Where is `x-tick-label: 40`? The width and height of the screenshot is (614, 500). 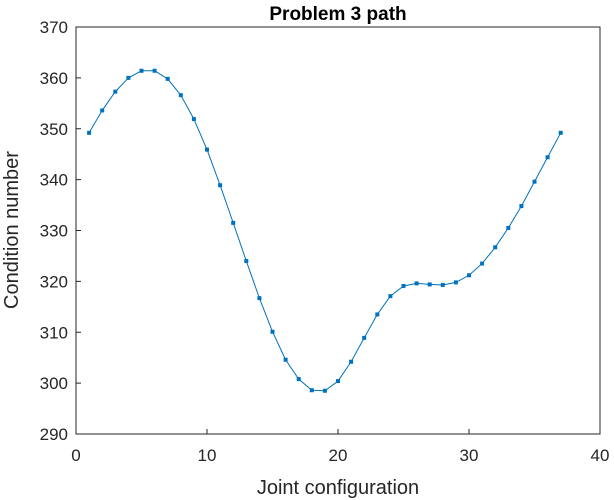 x-tick-label: 40 is located at coordinates (600, 455).